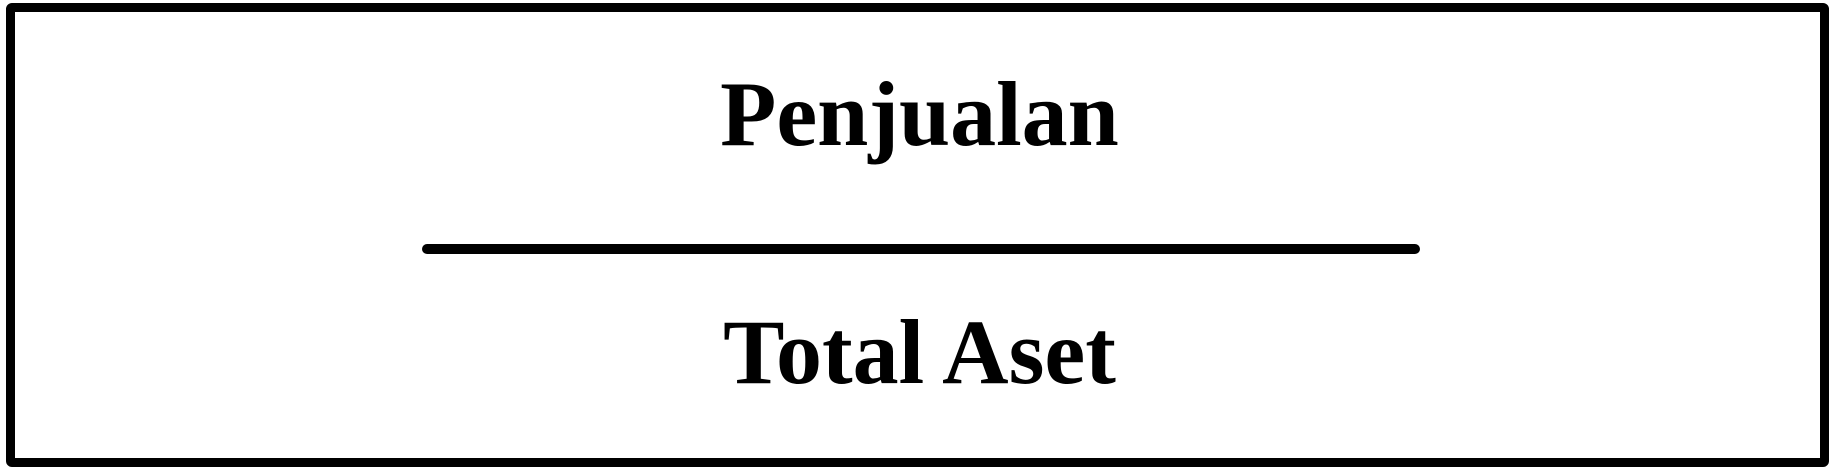 This screenshot has width=1839, height=476. I want to click on fraction-denominator: Total Aset, so click(919, 352).